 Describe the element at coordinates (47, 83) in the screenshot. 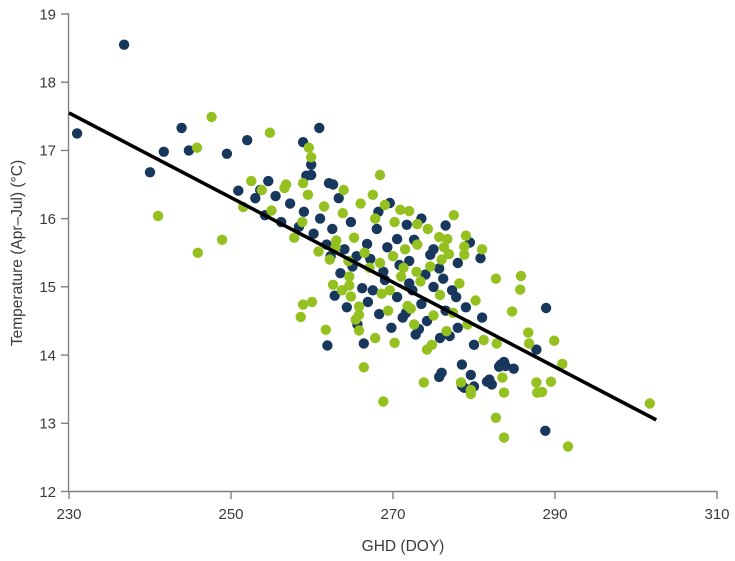

I see `y-tick-label: 18` at that location.